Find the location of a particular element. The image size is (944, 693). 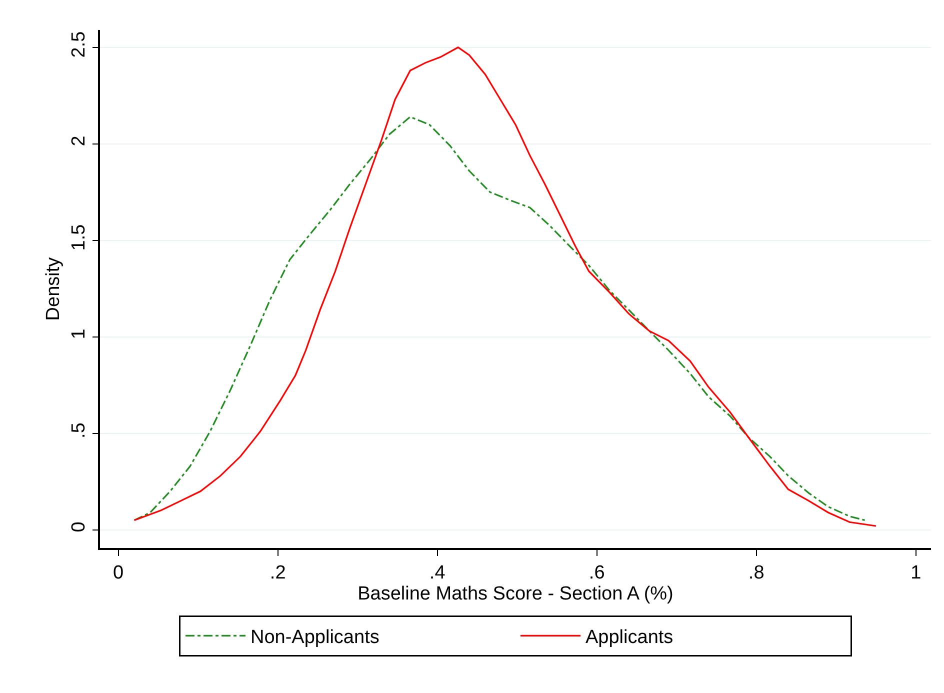

x-axis-title: Baseline Maths Score - Section A (%) is located at coordinates (516, 594).